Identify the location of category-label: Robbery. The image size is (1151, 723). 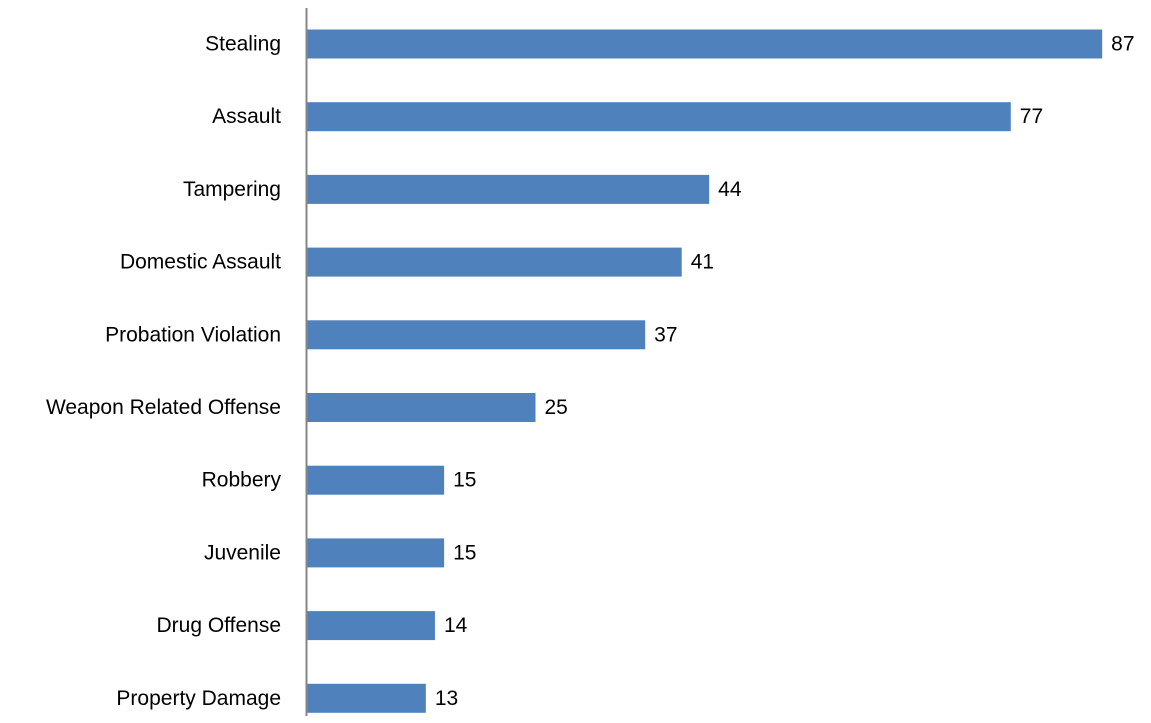
(242, 480).